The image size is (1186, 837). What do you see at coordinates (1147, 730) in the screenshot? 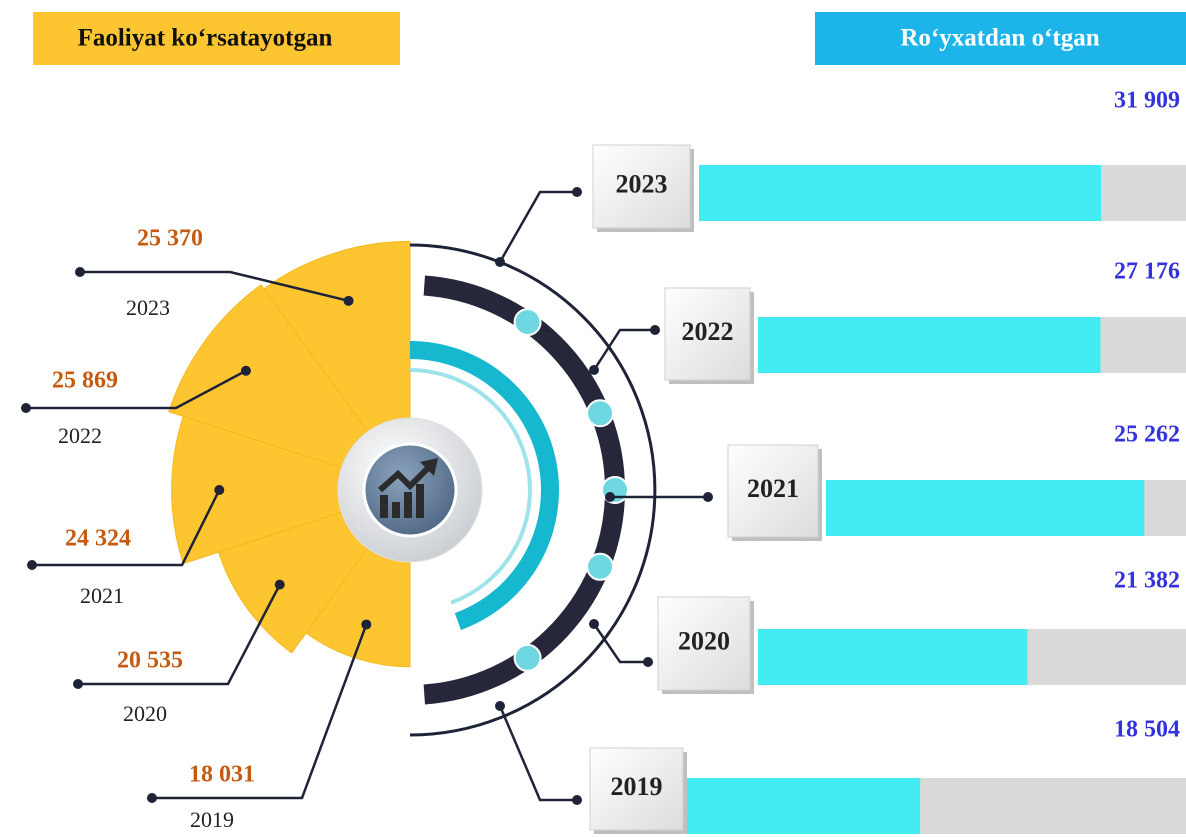
I see `value-label: 18 504` at bounding box center [1147, 730].